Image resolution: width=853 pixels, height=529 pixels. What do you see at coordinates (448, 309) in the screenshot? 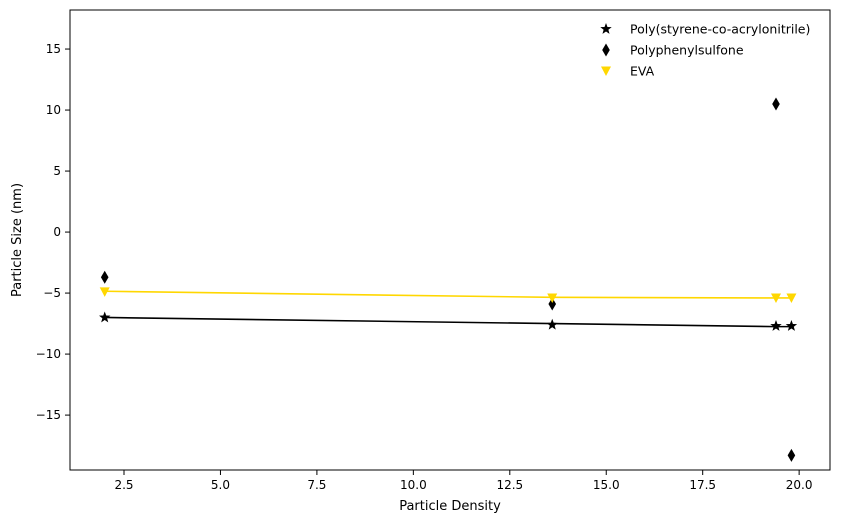
I see `fit-lines` at bounding box center [448, 309].